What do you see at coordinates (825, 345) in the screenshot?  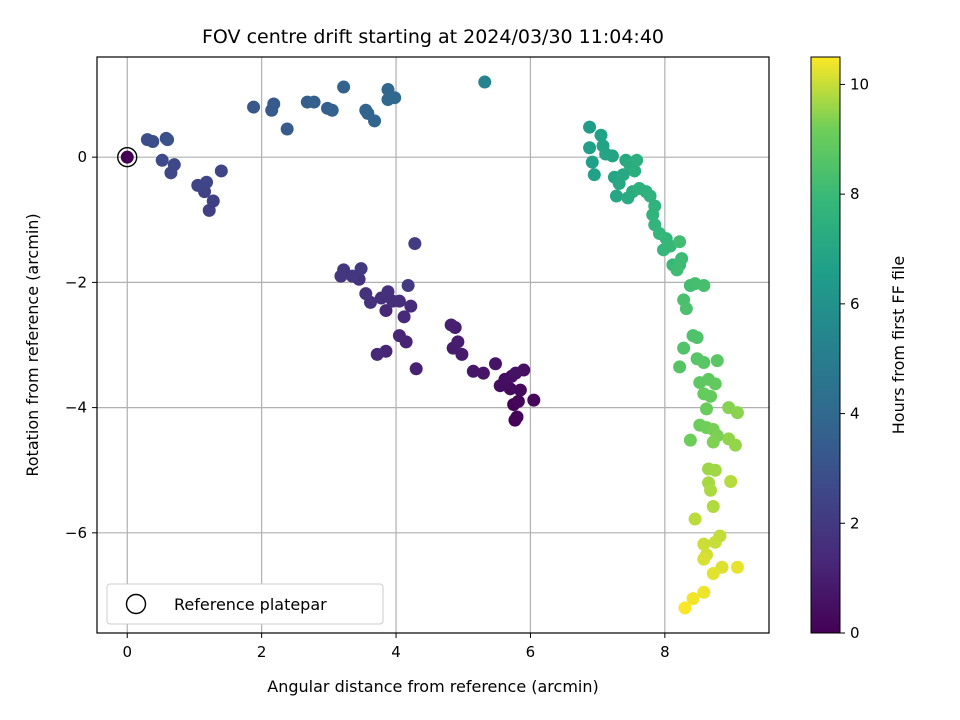 I see `colorbar-gradient` at bounding box center [825, 345].